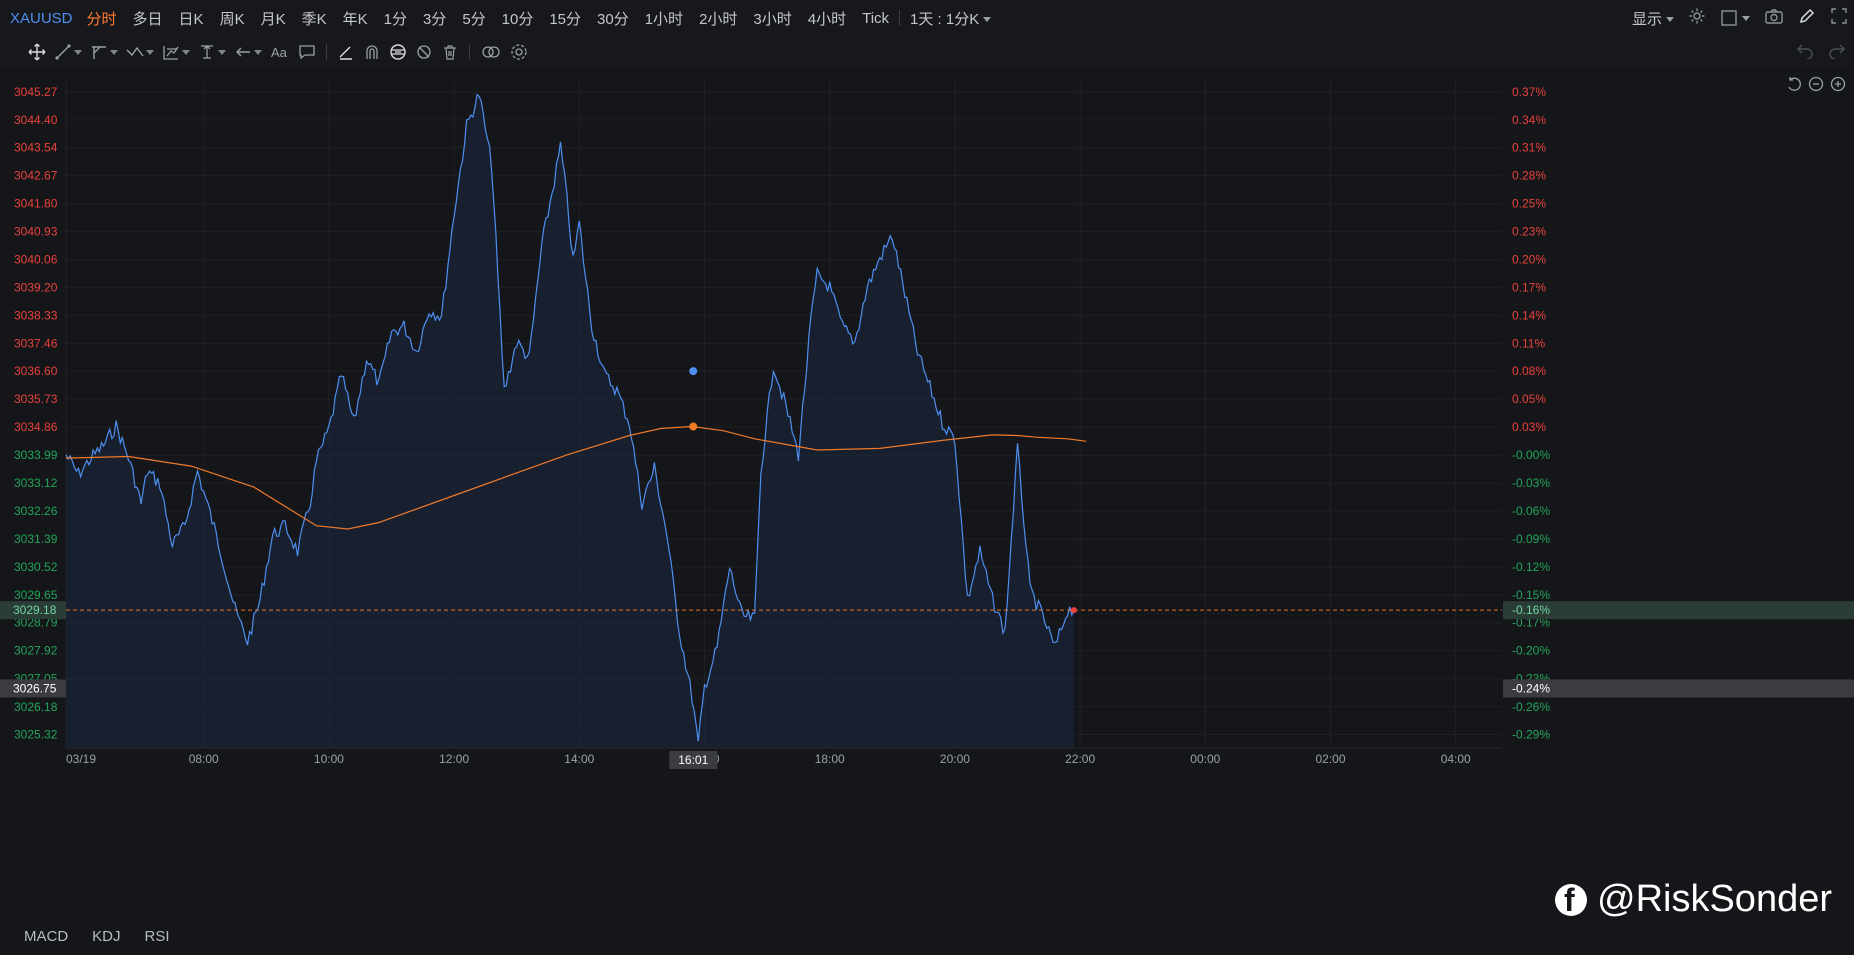  I want to click on period-tab: 30分, so click(613, 19).